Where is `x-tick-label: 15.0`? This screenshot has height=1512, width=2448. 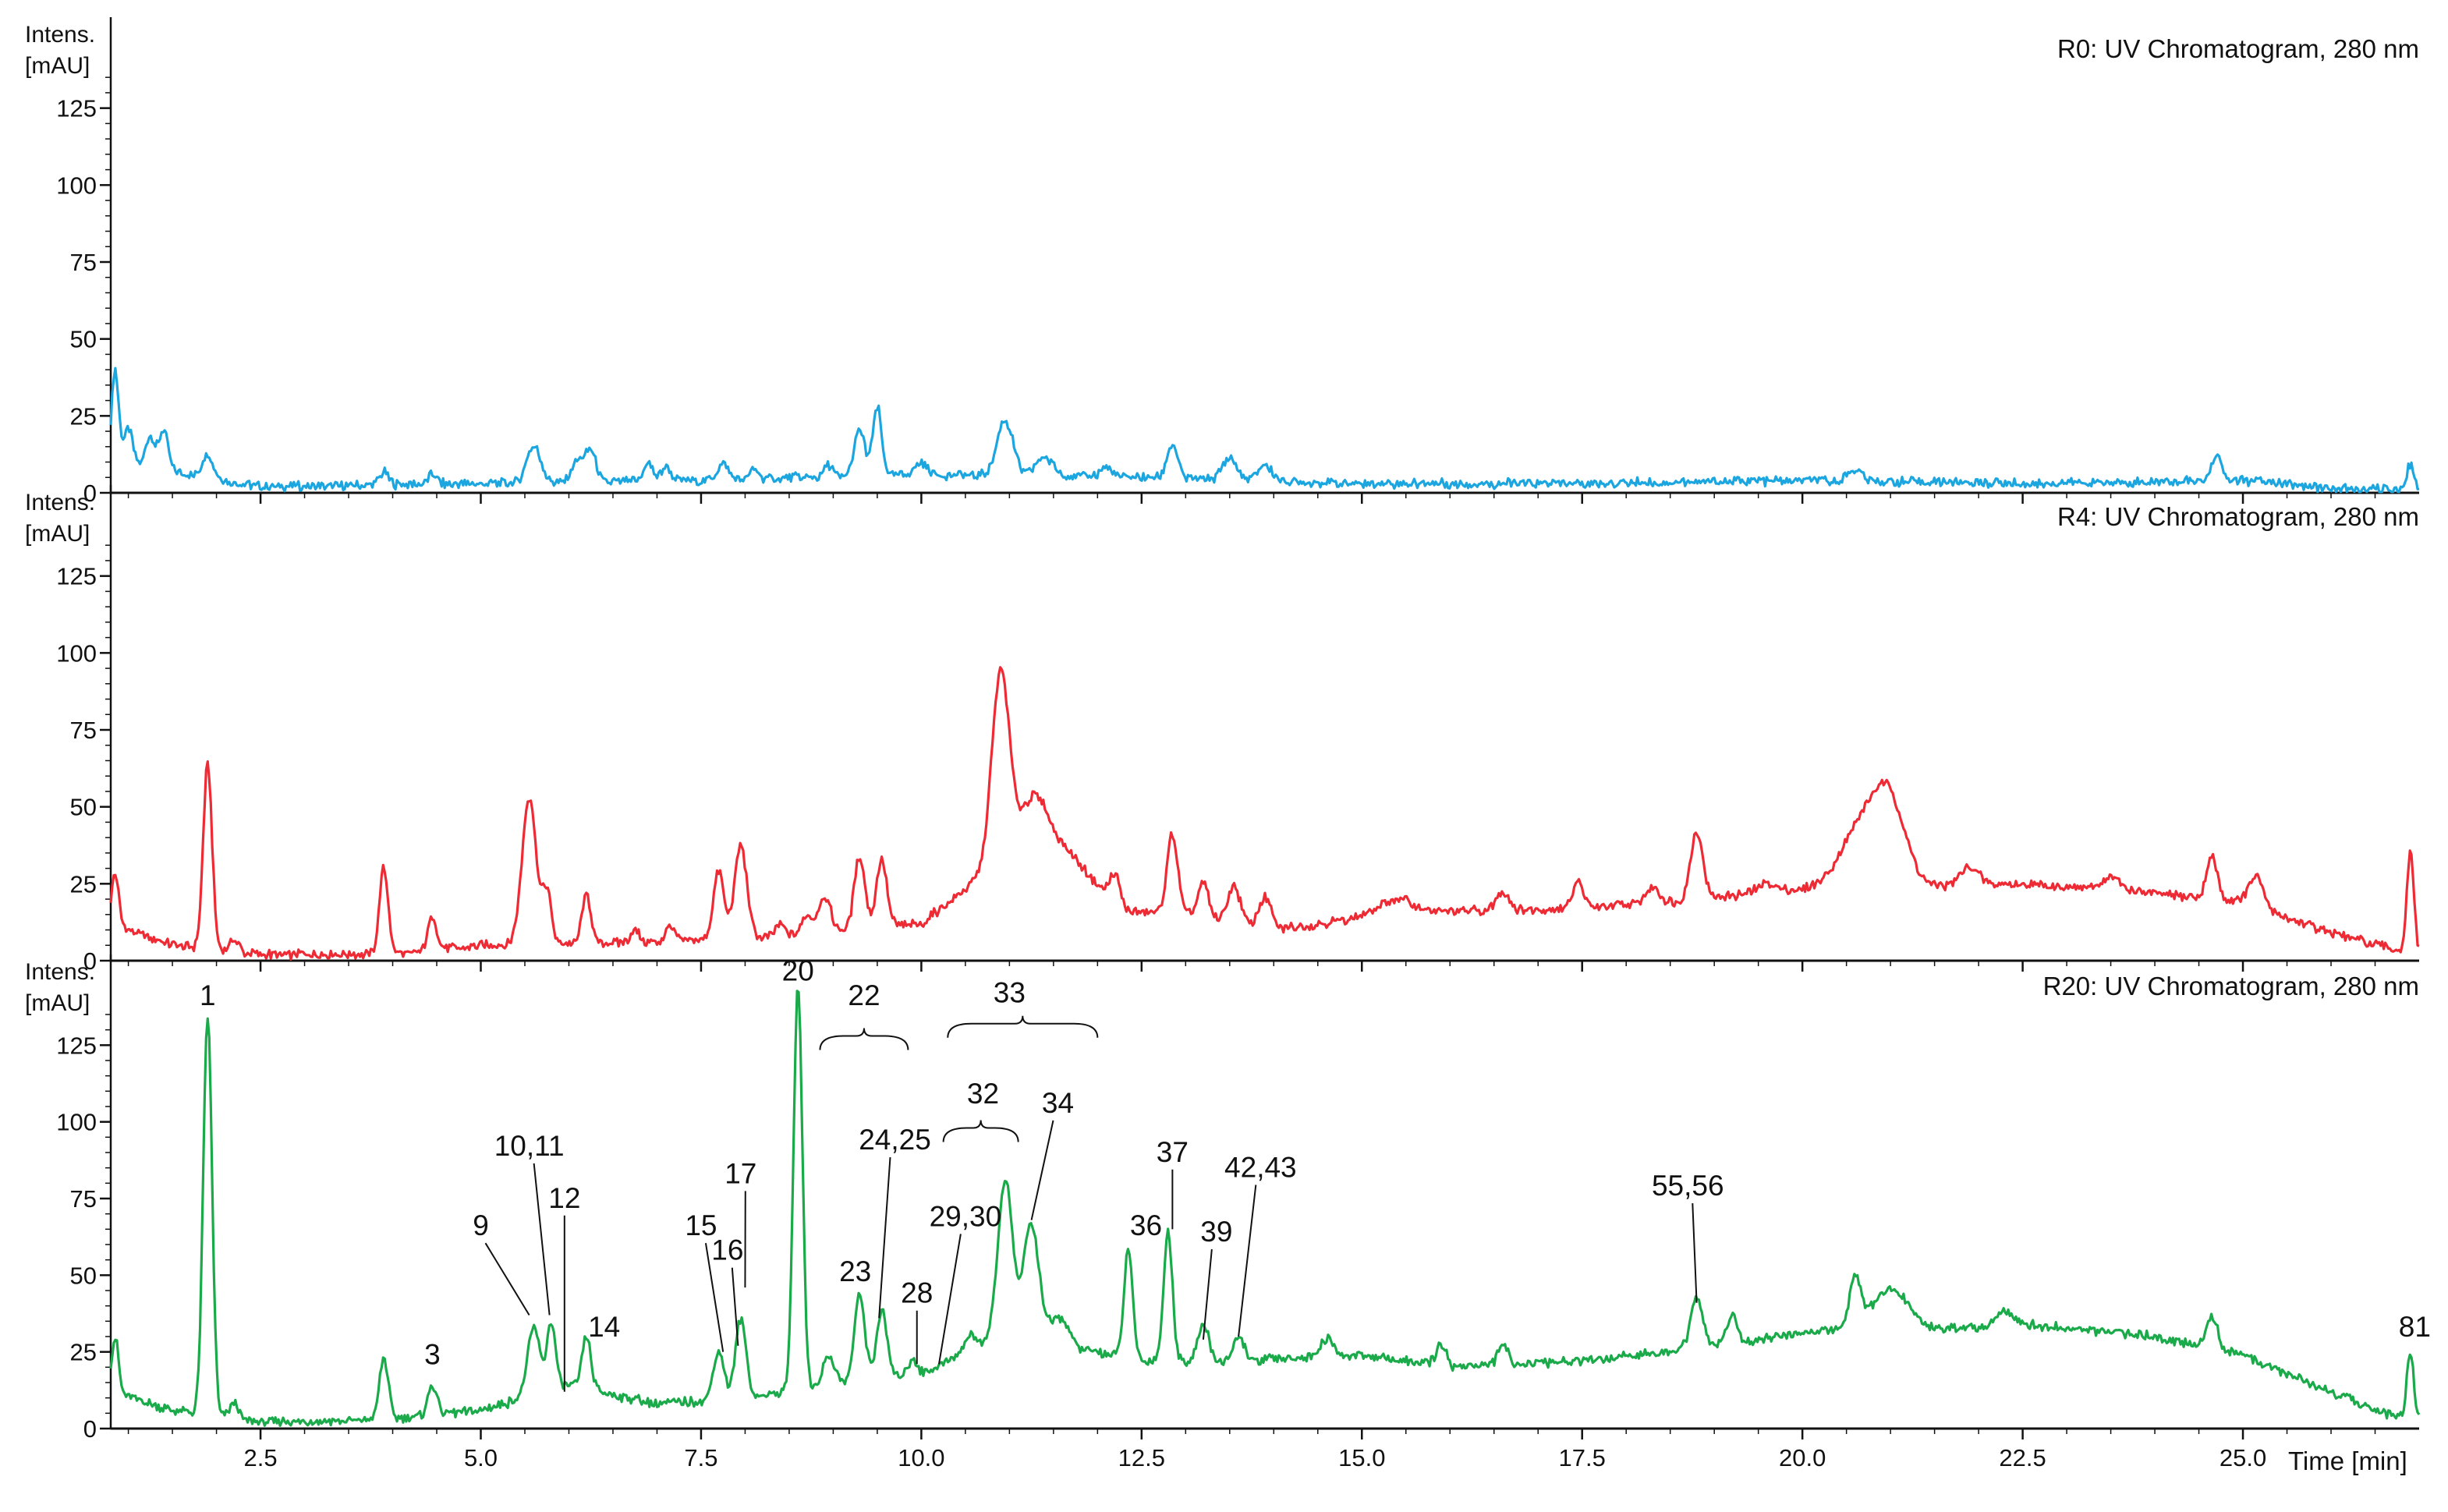
x-tick-label: 15.0 is located at coordinates (1362, 1457).